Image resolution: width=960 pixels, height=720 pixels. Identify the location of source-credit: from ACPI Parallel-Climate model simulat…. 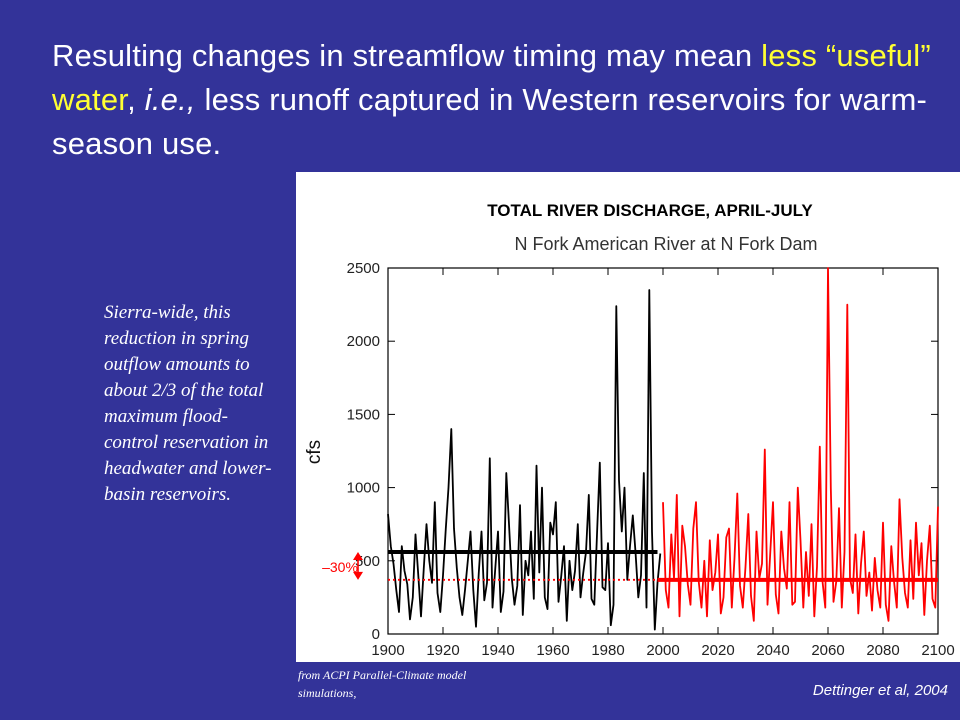
(382, 684).